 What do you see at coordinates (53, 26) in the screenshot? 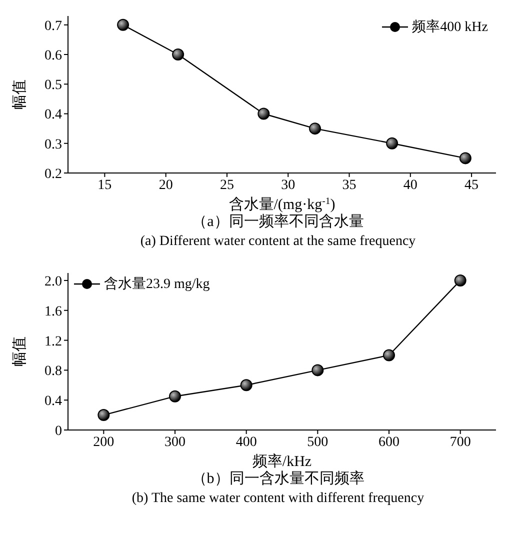
I see `y-tick-label: 0.7` at bounding box center [53, 26].